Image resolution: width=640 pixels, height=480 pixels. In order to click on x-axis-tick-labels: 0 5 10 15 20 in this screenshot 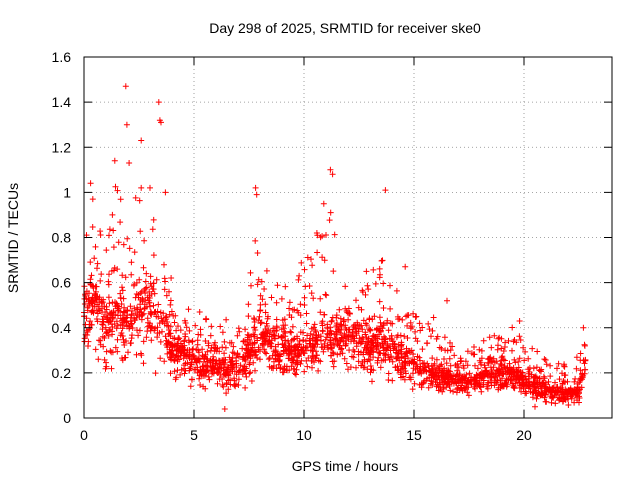, I will do `click(306, 435)`.